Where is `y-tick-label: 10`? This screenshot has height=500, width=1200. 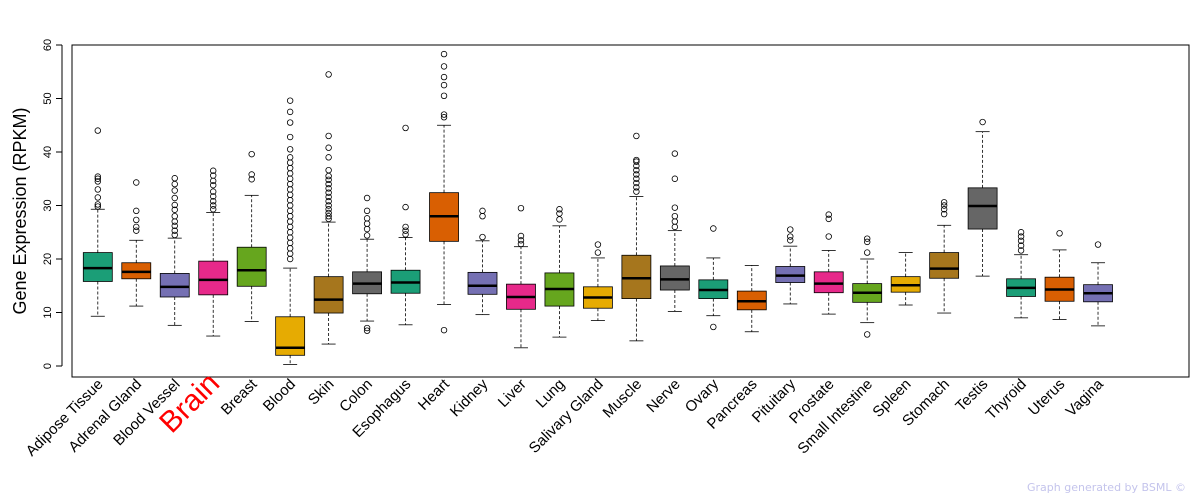 y-tick-label: 10 is located at coordinates (48, 312).